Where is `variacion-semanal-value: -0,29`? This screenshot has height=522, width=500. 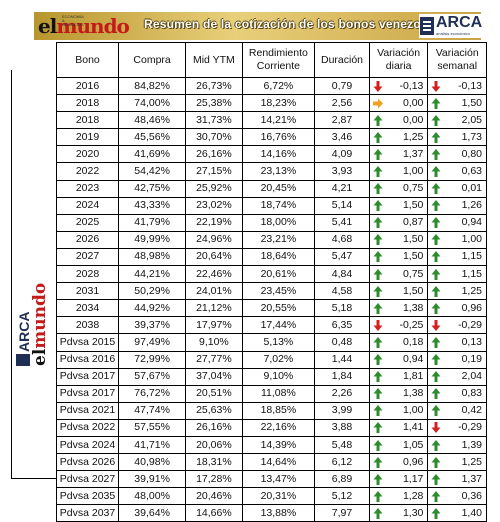
variacion-semanal-value: -0,29 is located at coordinates (470, 324).